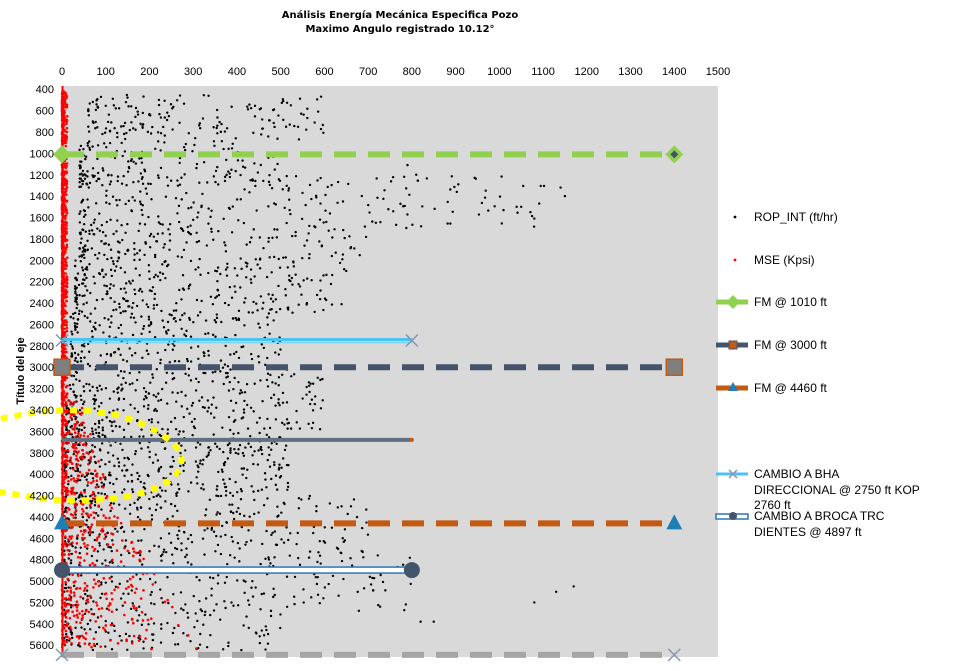  Describe the element at coordinates (62, 72) in the screenshot. I see `x-tick-label: 0` at that location.